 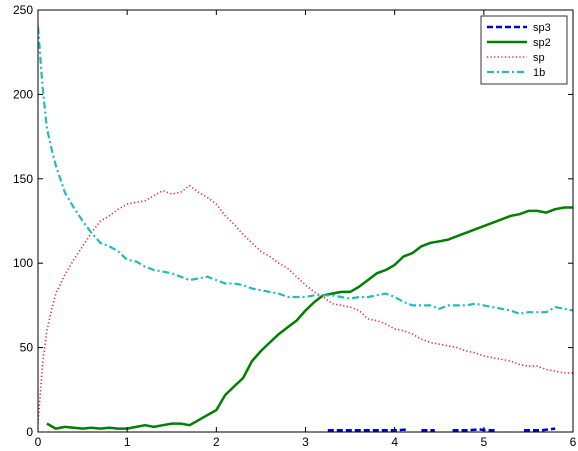 I want to click on y-tick-label: 250, so click(x=23, y=10).